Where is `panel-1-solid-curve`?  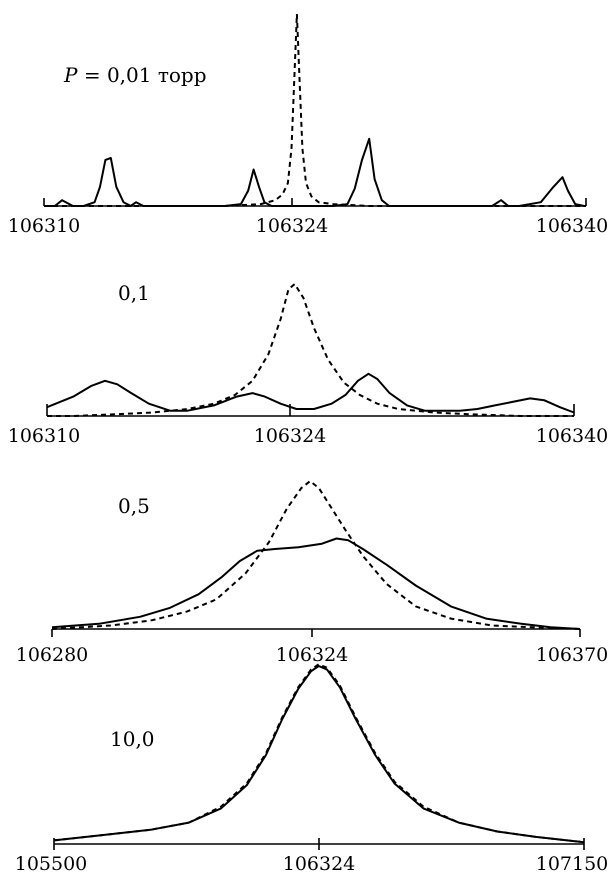 panel-1-solid-curve is located at coordinates (315, 172).